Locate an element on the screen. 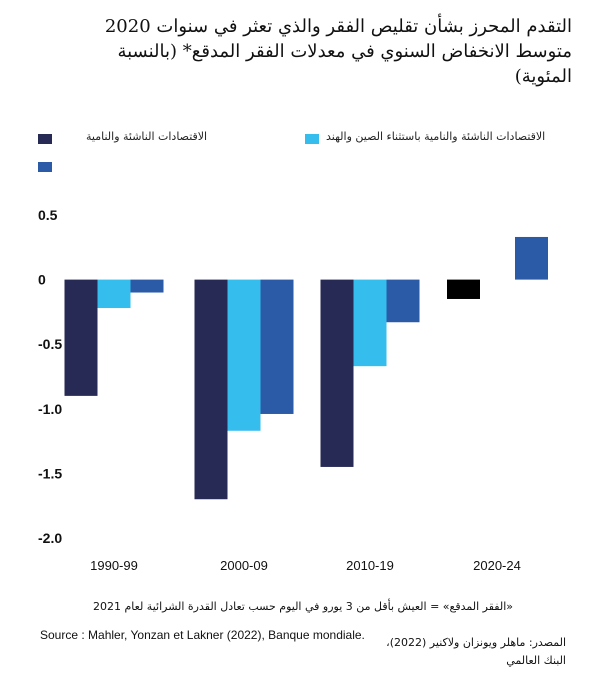  y-tick-label: -2.0 is located at coordinates (50, 538).